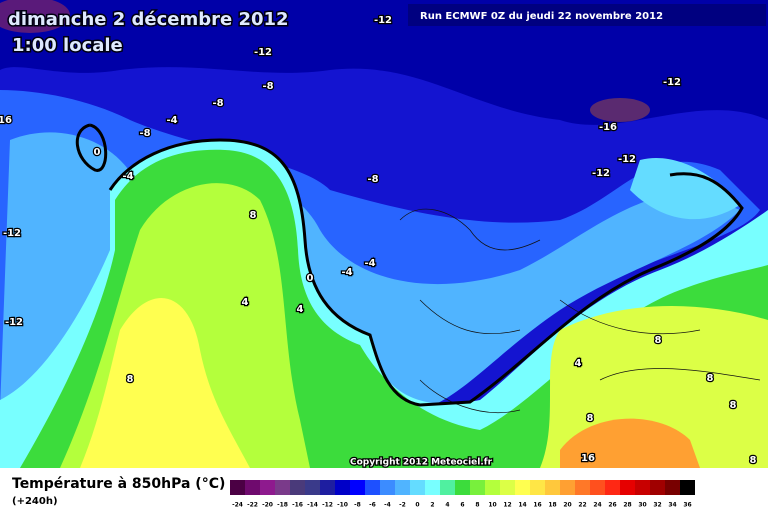 The image size is (768, 512). I want to click on colorbar-tick-label: -16, so click(297, 505).